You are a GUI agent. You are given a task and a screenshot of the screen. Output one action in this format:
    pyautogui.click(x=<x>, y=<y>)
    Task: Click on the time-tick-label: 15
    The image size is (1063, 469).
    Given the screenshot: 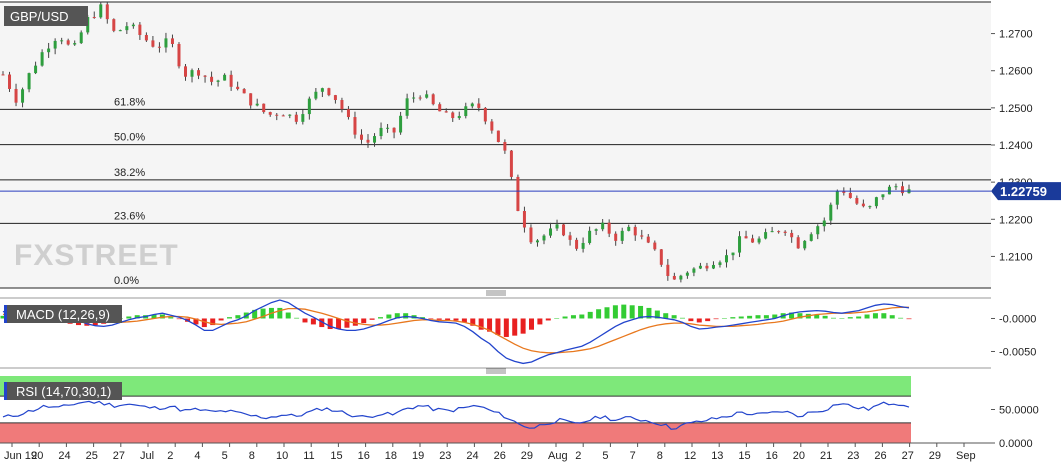 What is the action you would take?
    pyautogui.click(x=744, y=456)
    